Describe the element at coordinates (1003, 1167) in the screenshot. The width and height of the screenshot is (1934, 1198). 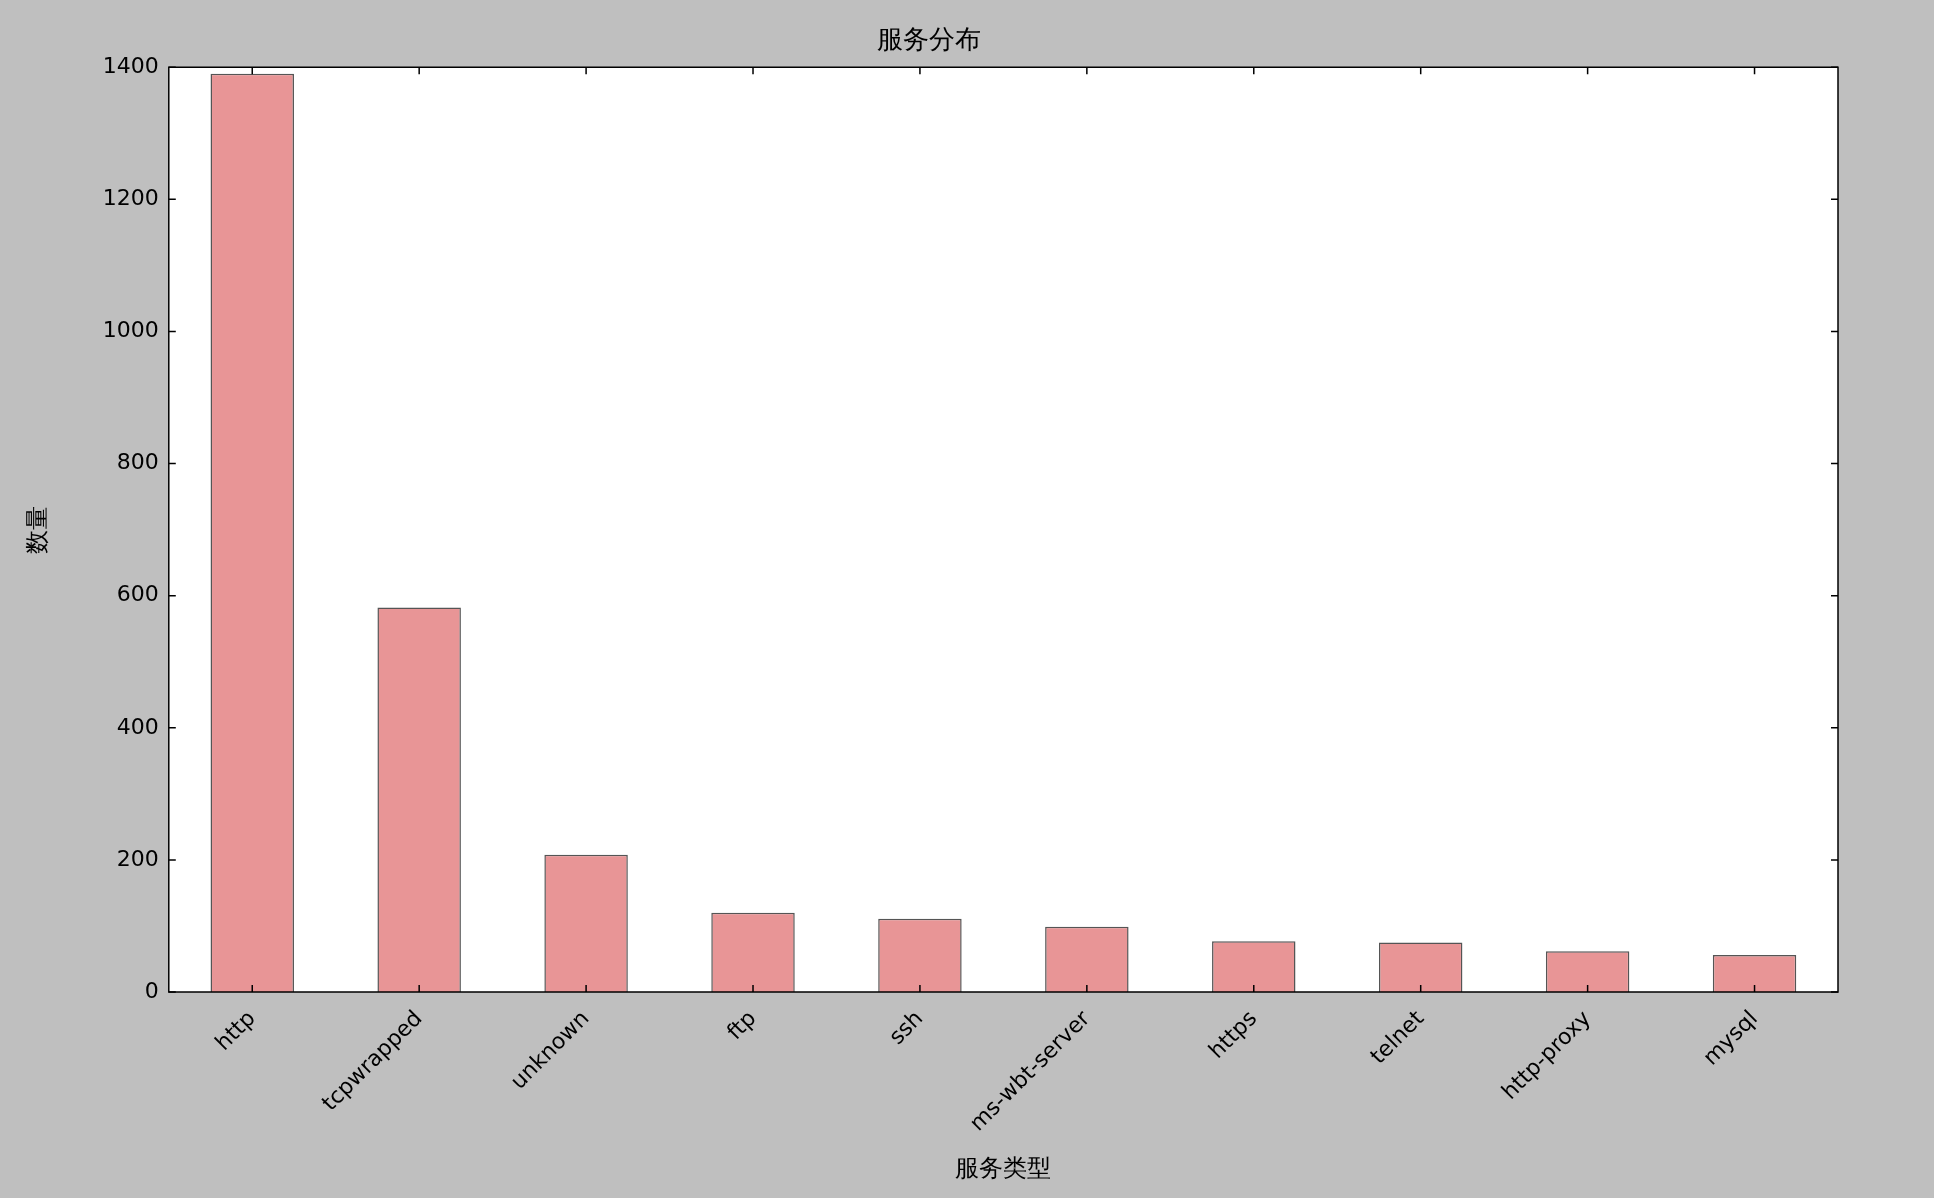
I see `x-axis-title: 服务类型` at that location.